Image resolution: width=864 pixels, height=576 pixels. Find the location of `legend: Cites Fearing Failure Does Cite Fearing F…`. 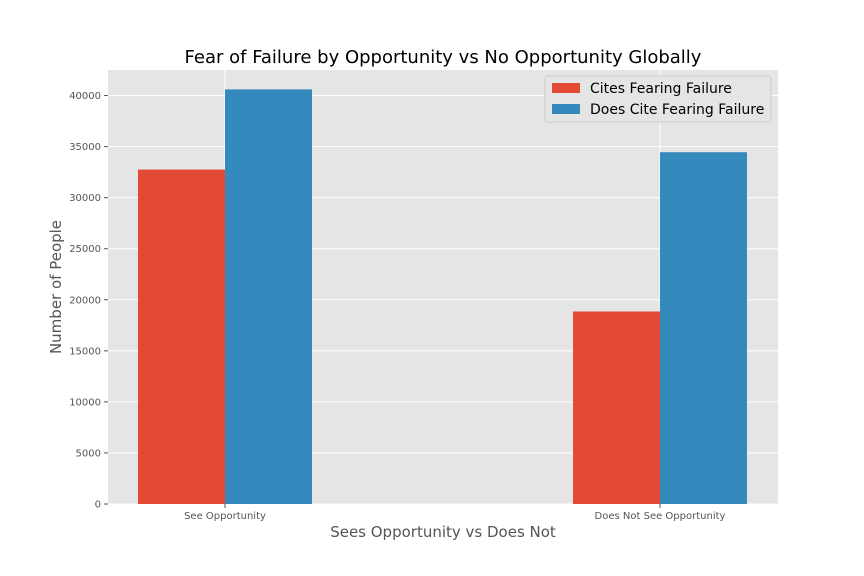

legend: Cites Fearing Failure Does Cite Fearing F… is located at coordinates (658, 99).